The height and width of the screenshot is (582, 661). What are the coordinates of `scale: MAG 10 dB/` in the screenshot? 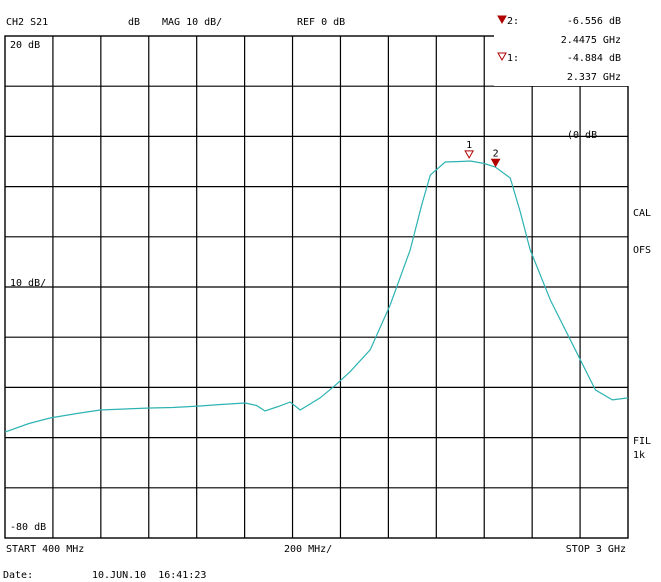 It's located at (192, 22).